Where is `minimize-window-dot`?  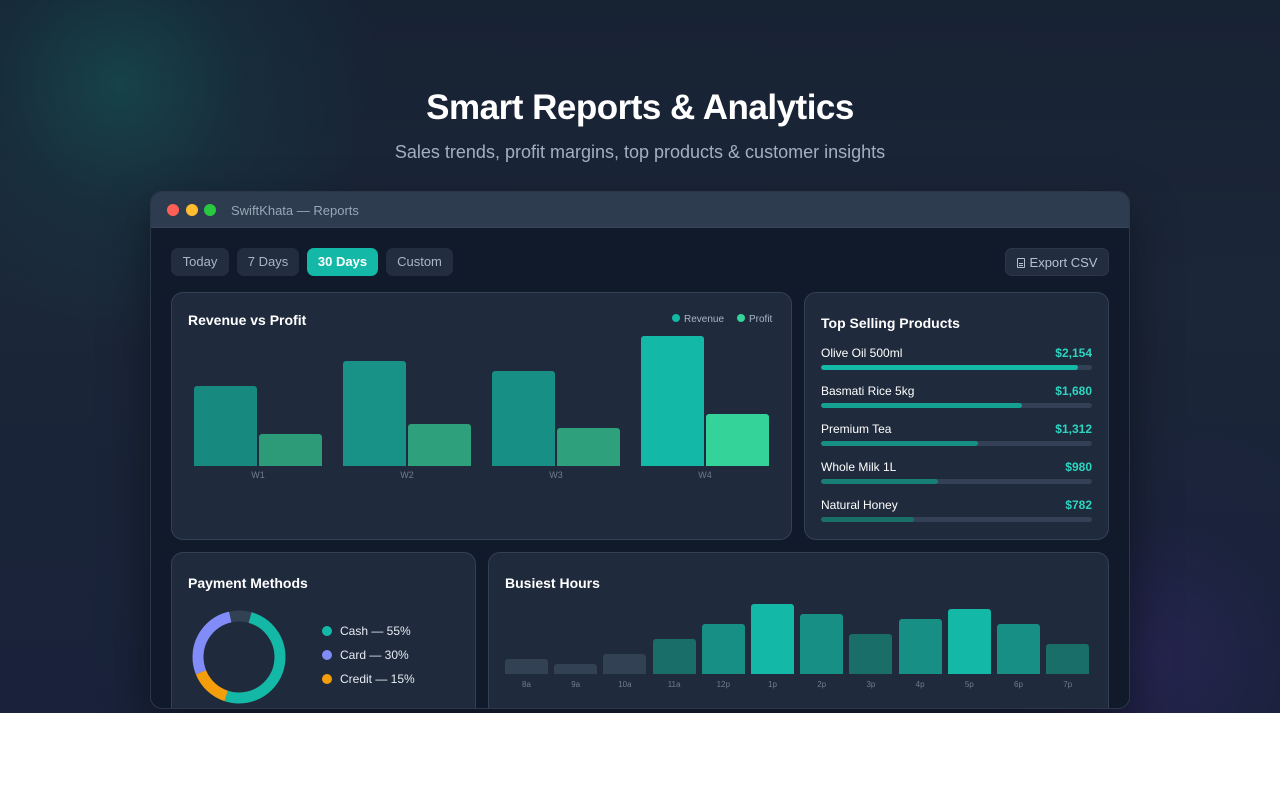 minimize-window-dot is located at coordinates (192, 210).